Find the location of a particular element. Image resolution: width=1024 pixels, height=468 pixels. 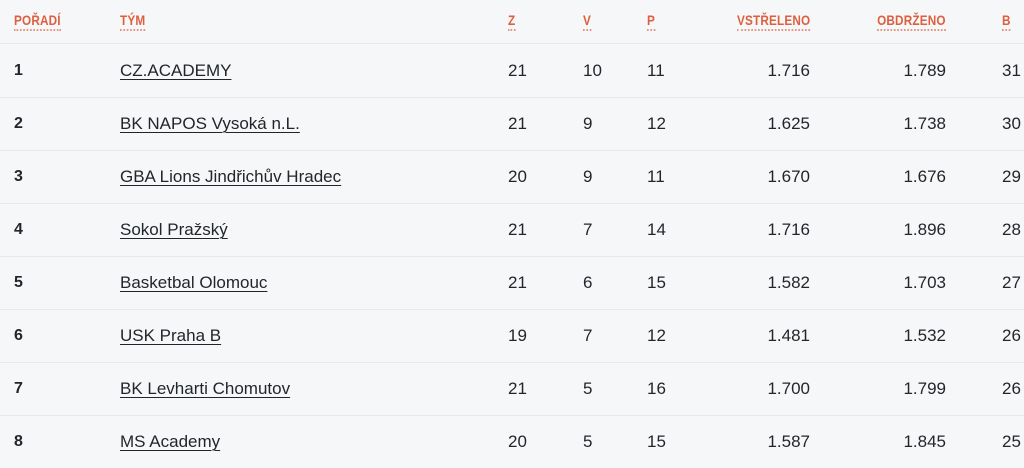

points-scored-cell: 1.582 is located at coordinates (788, 282).